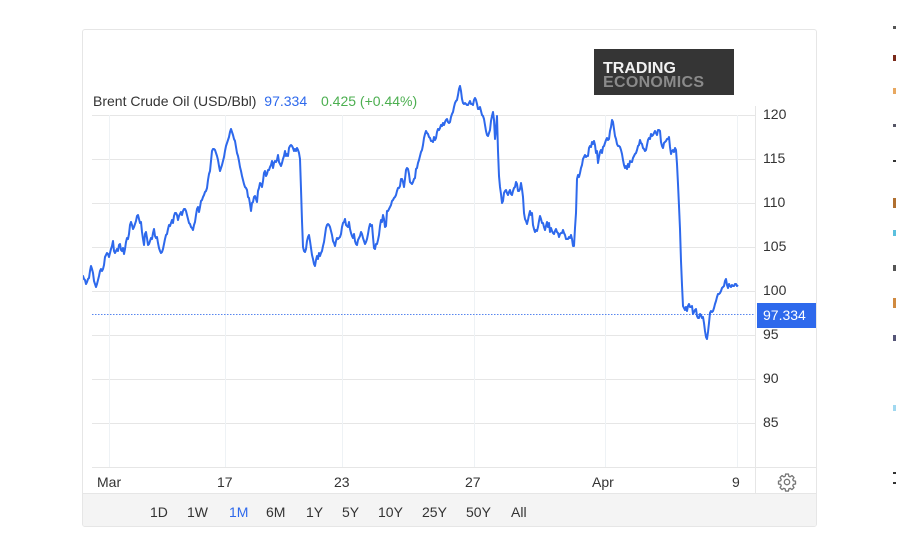 This screenshot has height=544, width=897. What do you see at coordinates (434, 512) in the screenshot?
I see `range-25y-button: 25Y` at bounding box center [434, 512].